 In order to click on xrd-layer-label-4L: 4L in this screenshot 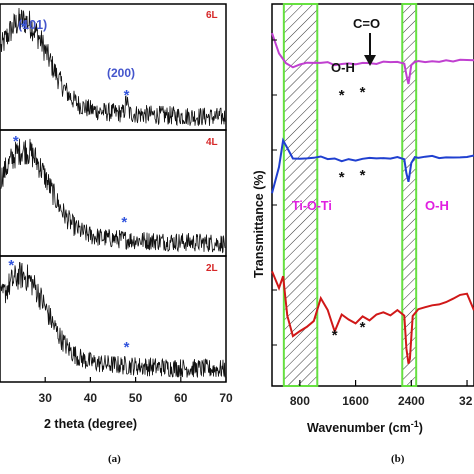, I will do `click(212, 142)`.